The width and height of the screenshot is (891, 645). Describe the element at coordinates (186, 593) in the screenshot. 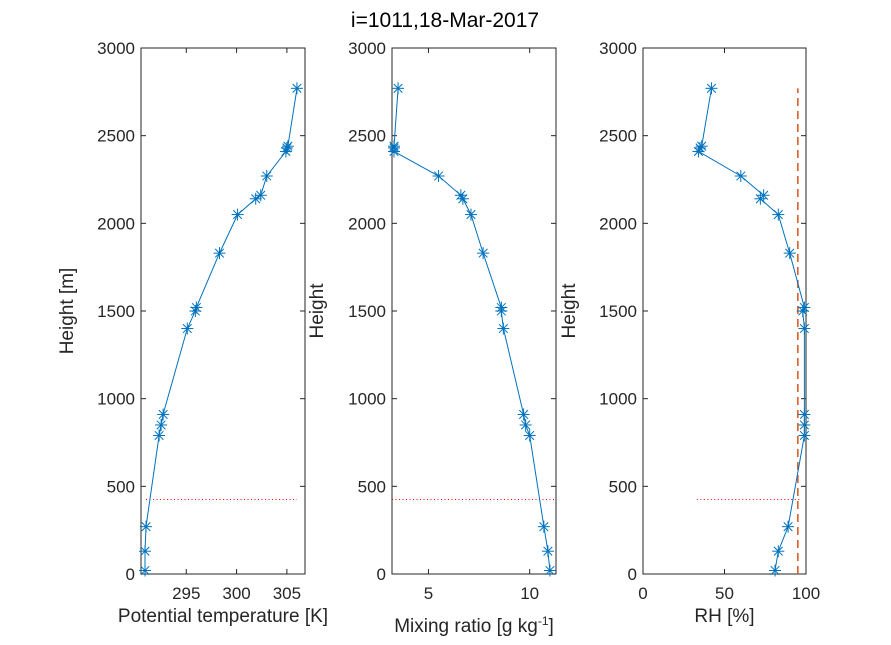

I see `x-tick-label: 295` at that location.